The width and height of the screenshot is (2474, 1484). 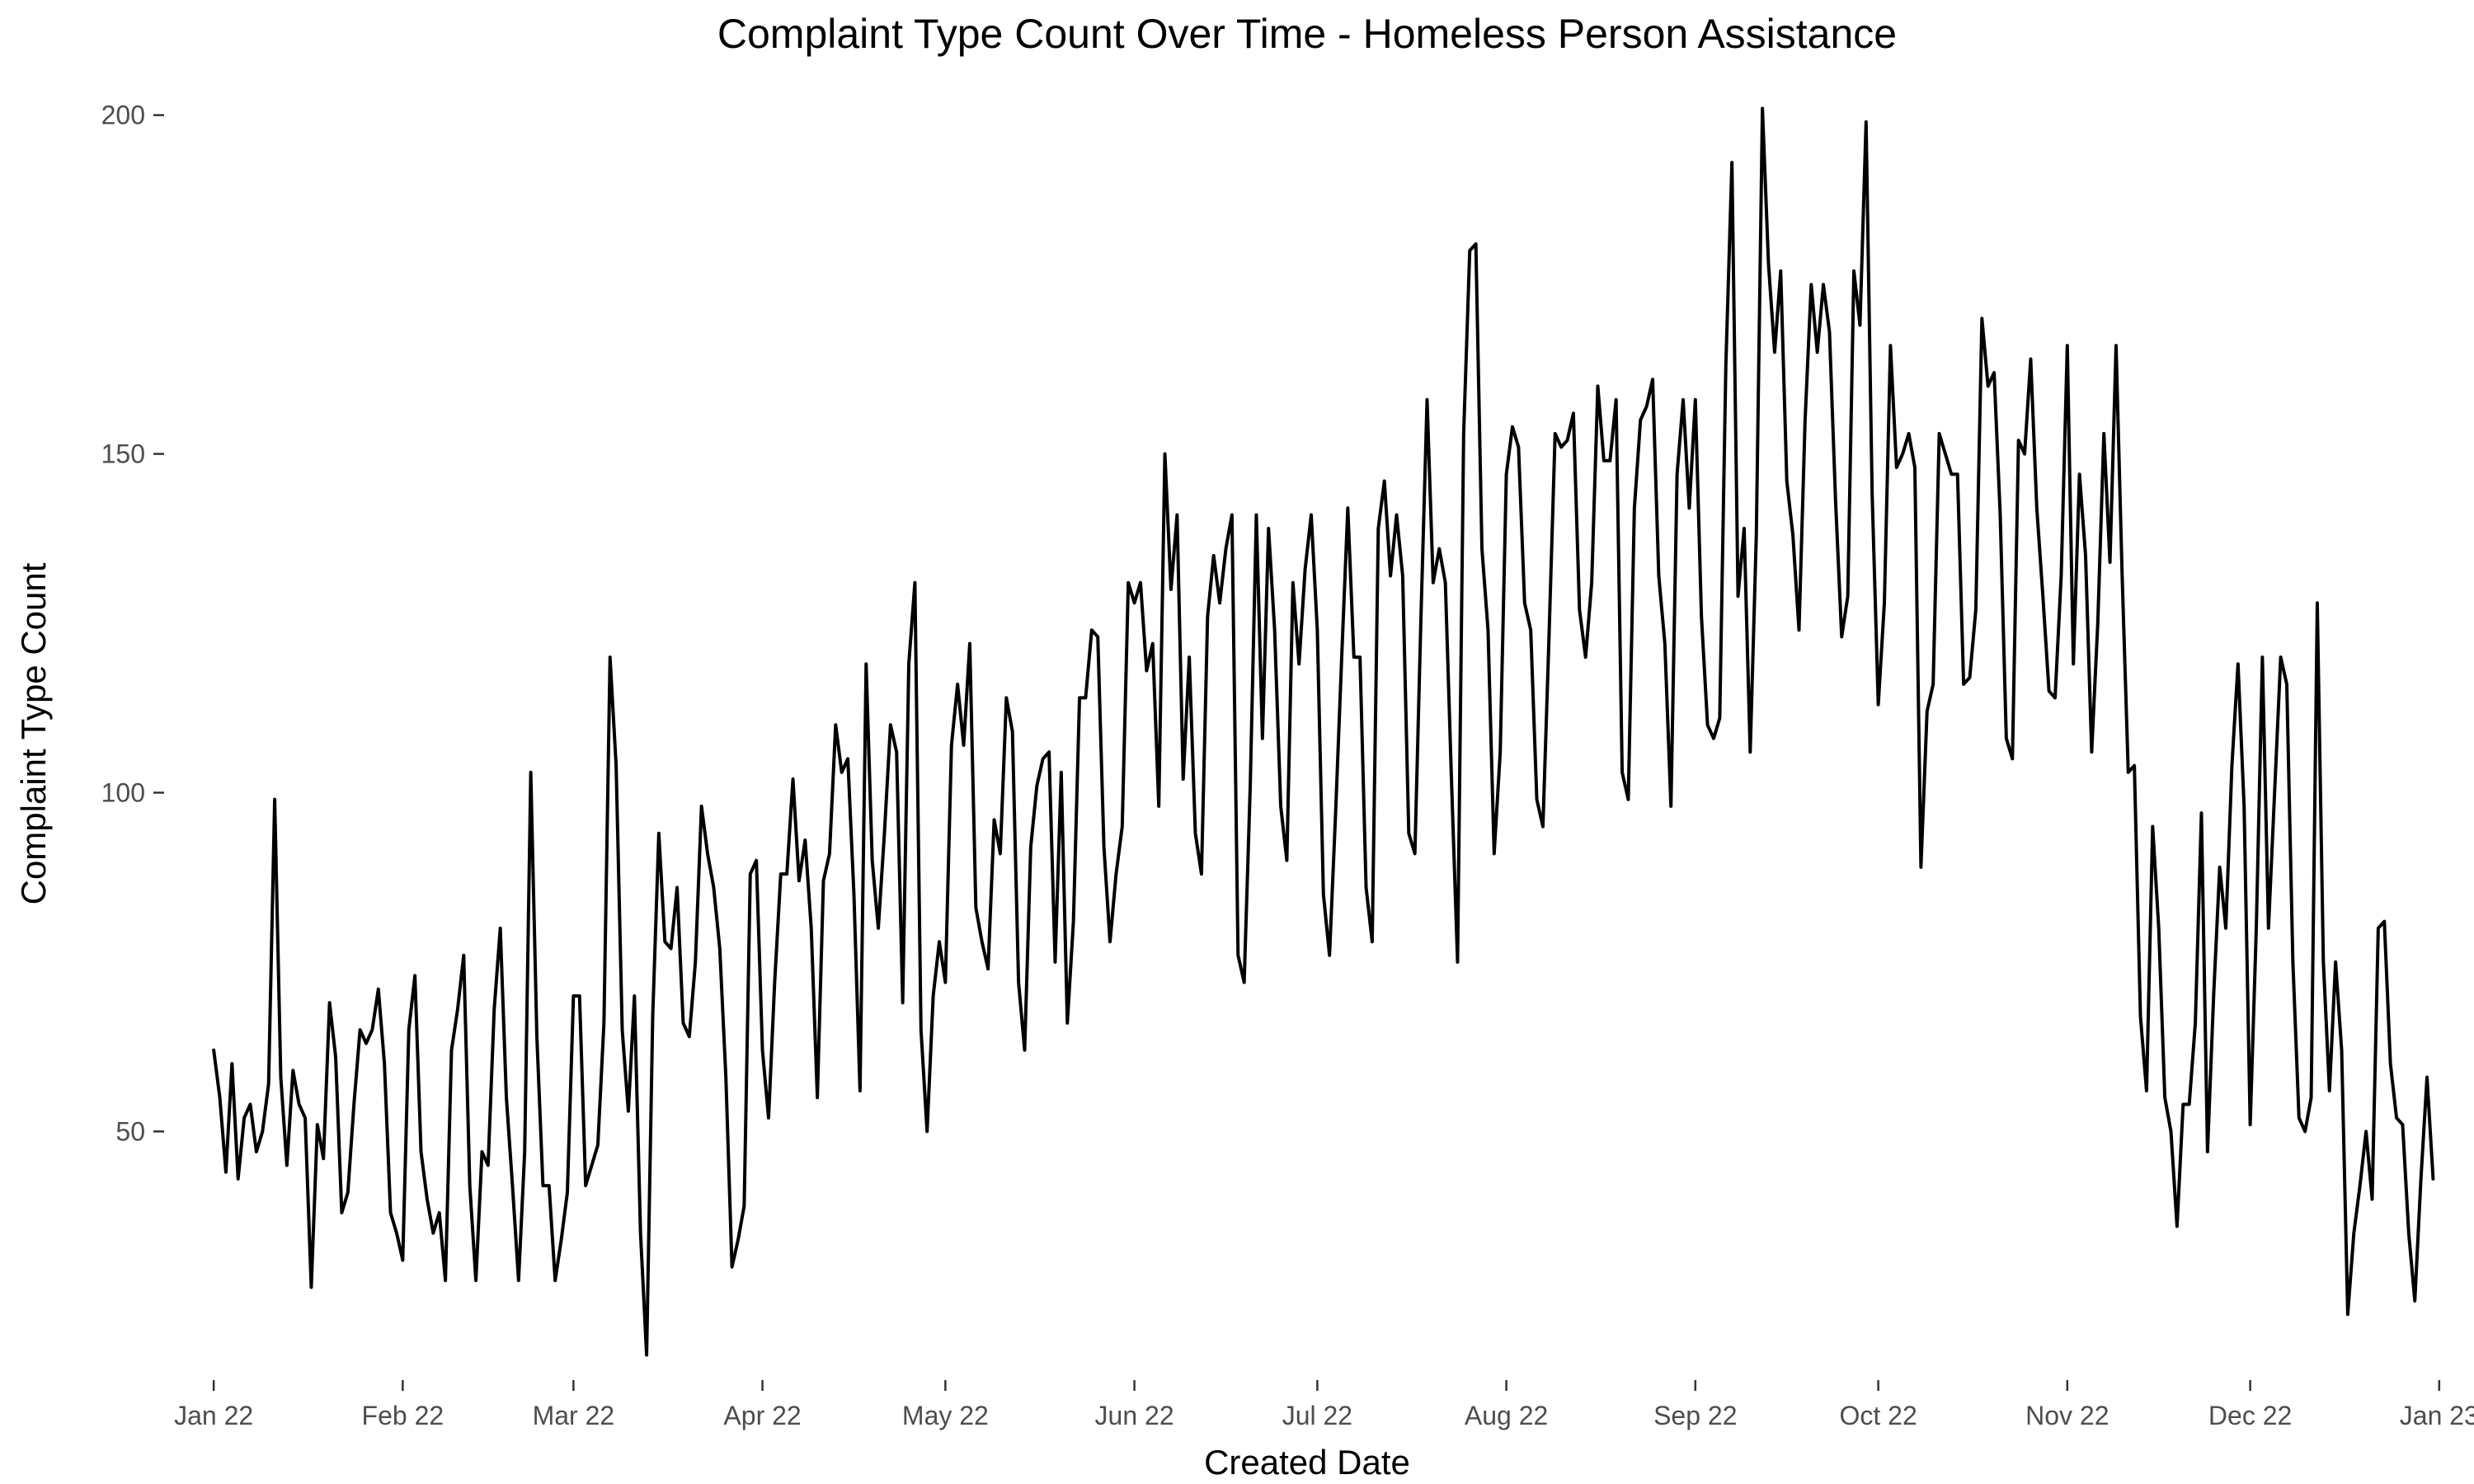 I want to click on x-tick-label: Sep 22, so click(x=1695, y=1415).